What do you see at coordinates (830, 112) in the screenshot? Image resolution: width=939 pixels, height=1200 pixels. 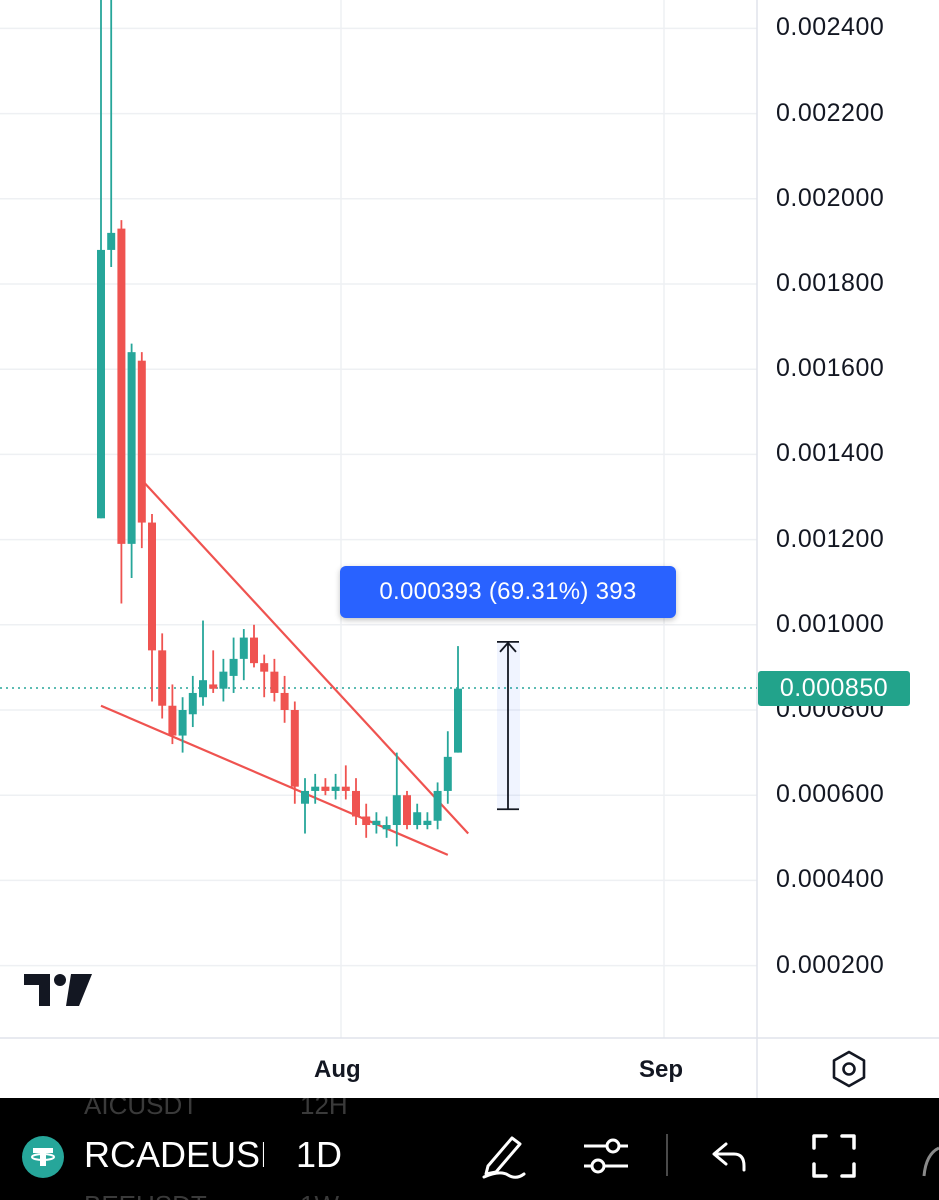 I see `price-axis-label: 0.002200` at bounding box center [830, 112].